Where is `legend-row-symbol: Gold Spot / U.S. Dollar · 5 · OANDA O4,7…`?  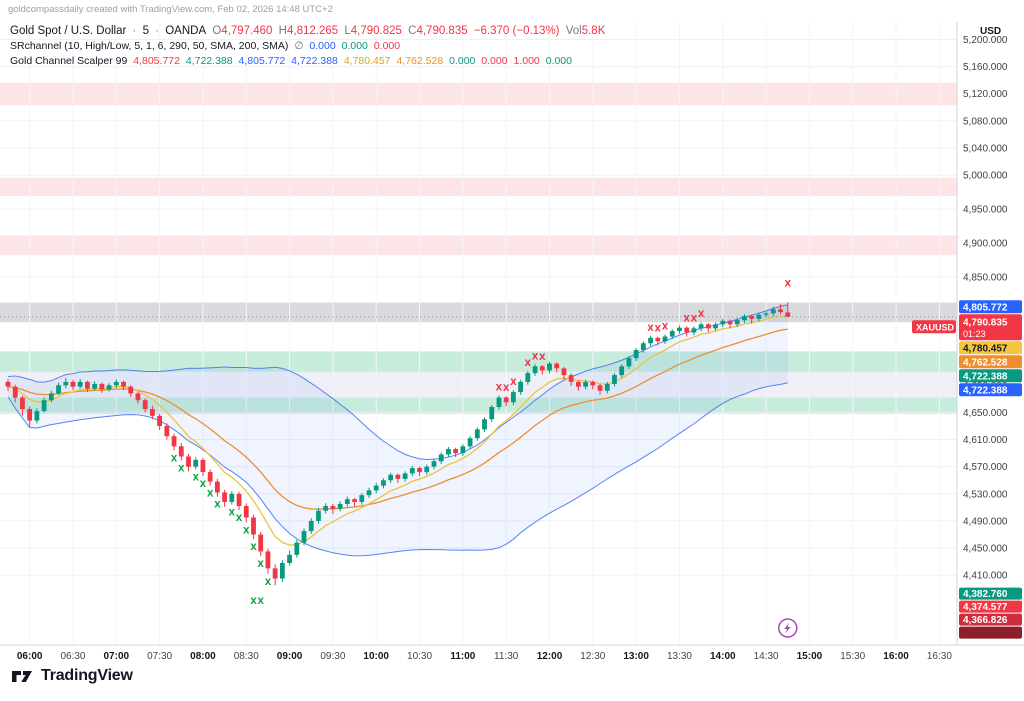
legend-row-symbol: Gold Spot / U.S. Dollar · 5 · OANDA O4,7… is located at coordinates (309, 31).